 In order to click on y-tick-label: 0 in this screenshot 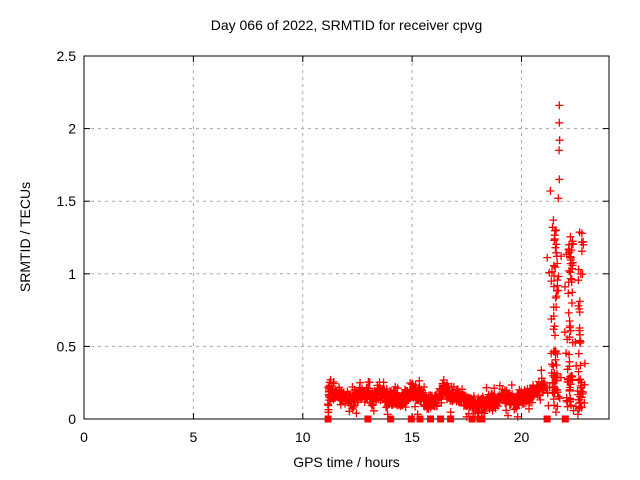, I will do `click(72, 419)`.